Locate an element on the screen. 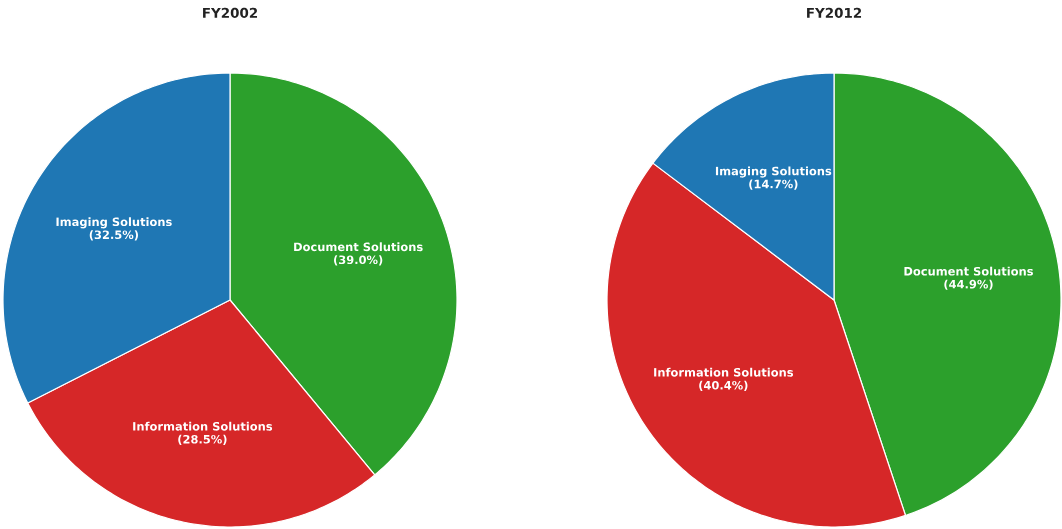  chart-title: FY2002 is located at coordinates (230, 12).